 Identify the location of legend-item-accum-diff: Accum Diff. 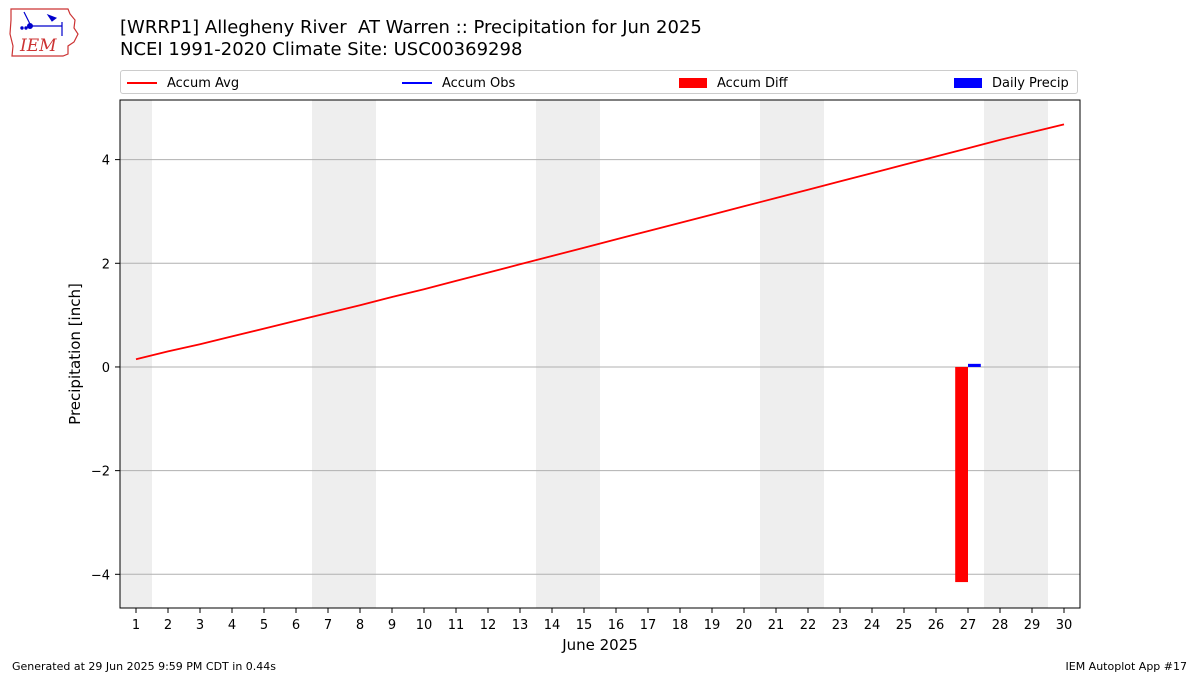
(733, 83).